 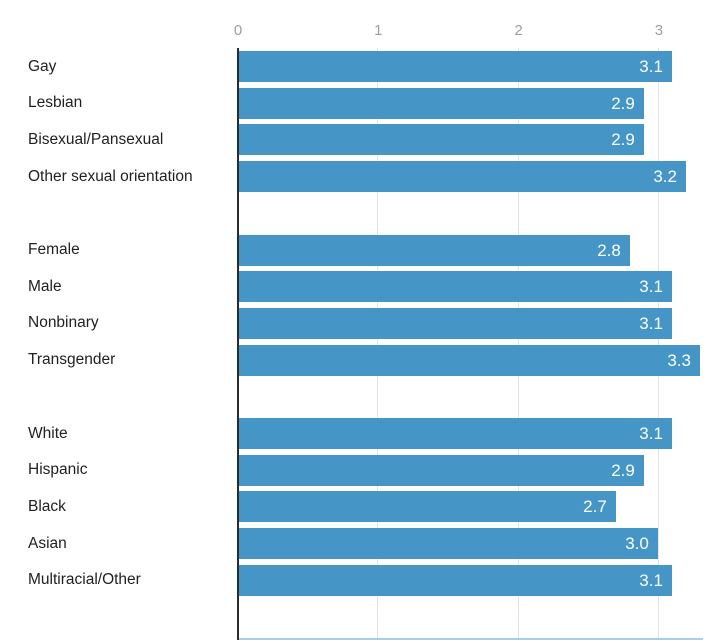 I want to click on category-label: Female, so click(x=54, y=249).